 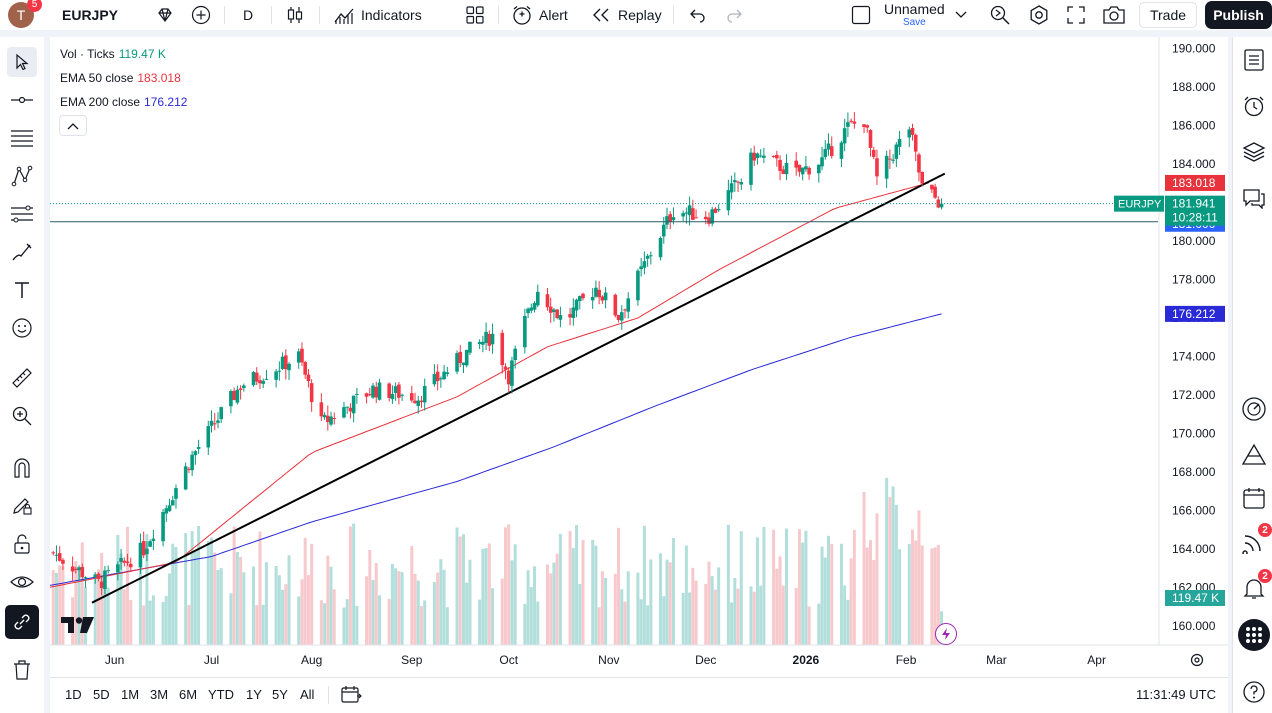 I want to click on time-tick-label: Aug, so click(x=311, y=660).